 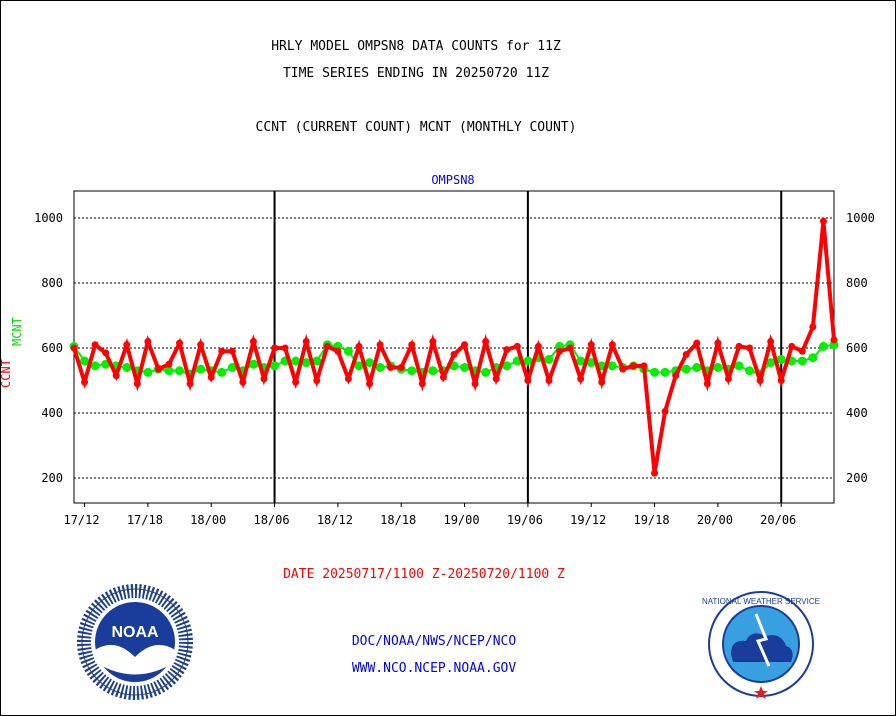 I want to click on x-axis-label: DATE 20250717/1100 Z-20250720/1100 Z, so click(x=424, y=574).